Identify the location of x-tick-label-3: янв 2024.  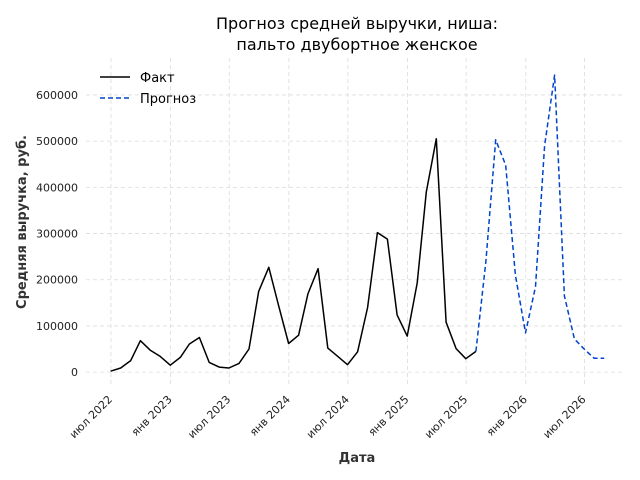
(270, 416).